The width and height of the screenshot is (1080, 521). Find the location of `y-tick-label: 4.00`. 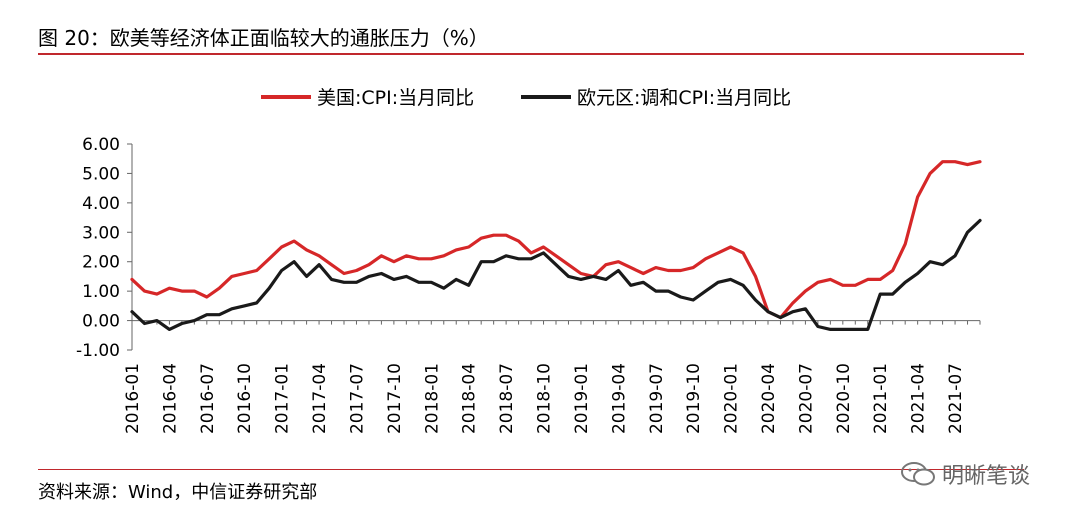

y-tick-label: 4.00 is located at coordinates (101, 204).